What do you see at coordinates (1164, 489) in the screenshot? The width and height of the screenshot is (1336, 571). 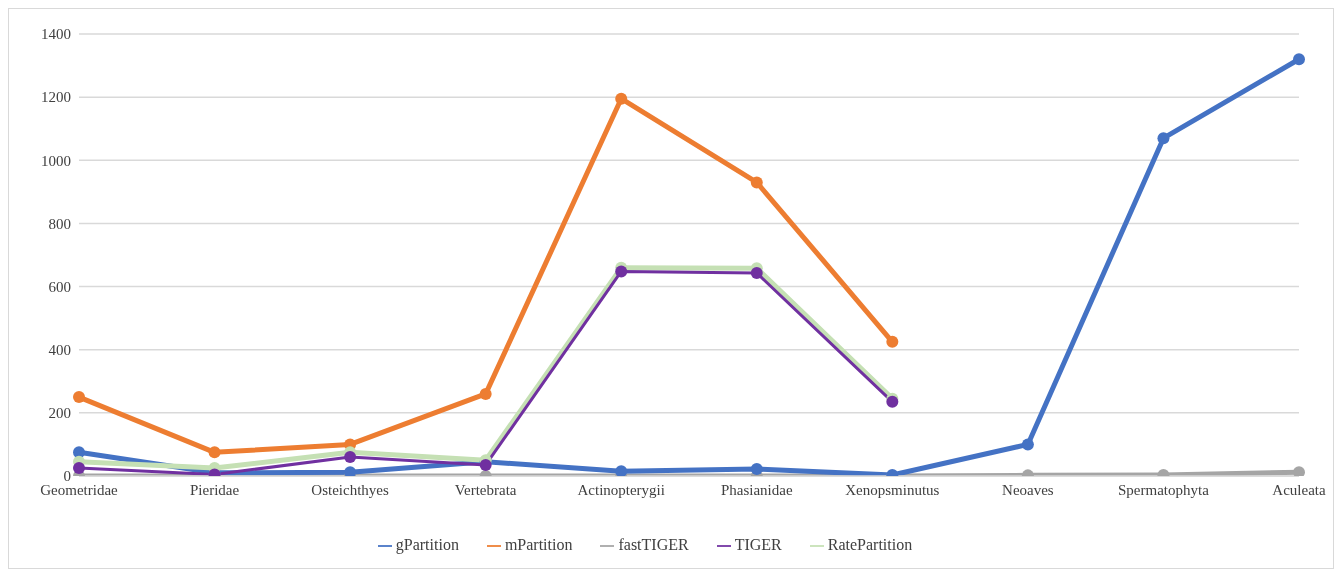 I see `x-tick-label: Spermatophyta` at bounding box center [1164, 489].